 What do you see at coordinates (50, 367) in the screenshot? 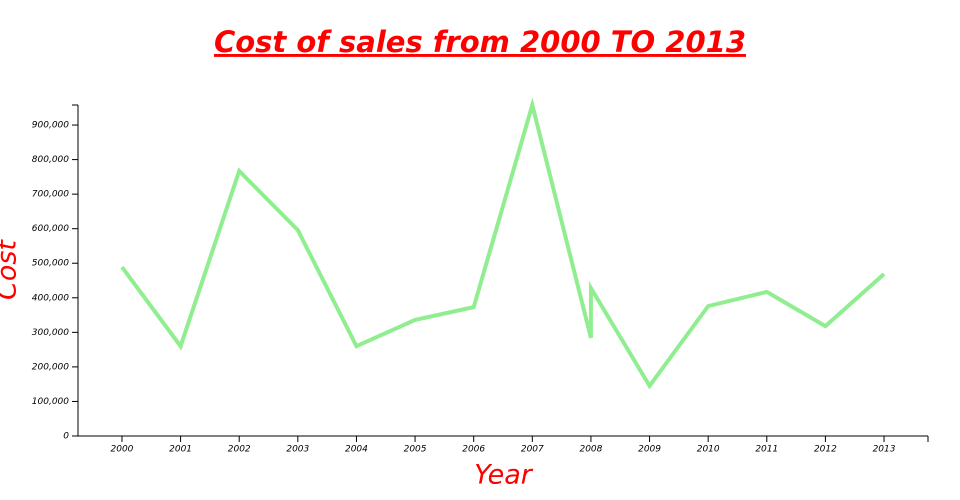
I see `y-tick-label: 200,000` at bounding box center [50, 367].